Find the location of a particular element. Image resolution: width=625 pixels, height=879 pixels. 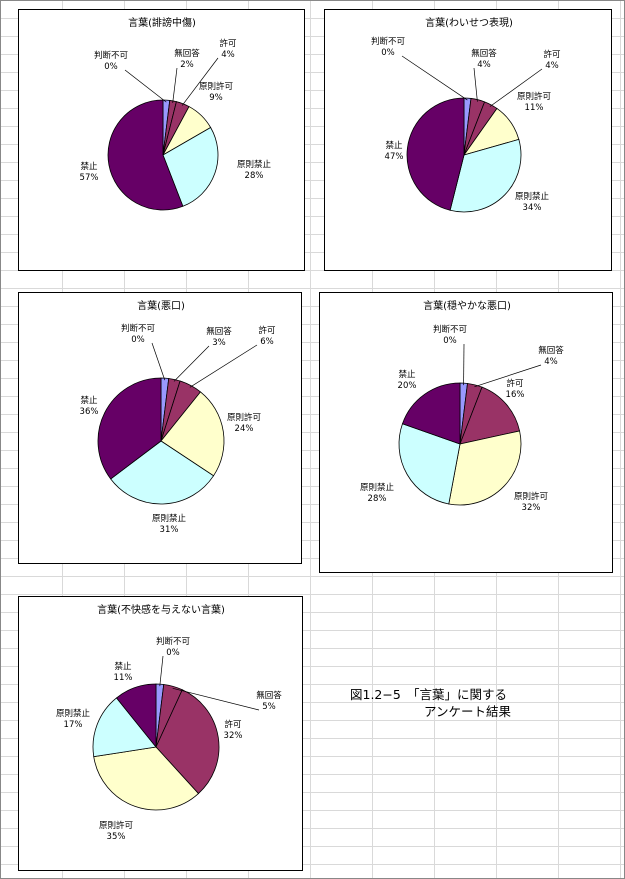

slice-label-percent: 6% is located at coordinates (267, 342).